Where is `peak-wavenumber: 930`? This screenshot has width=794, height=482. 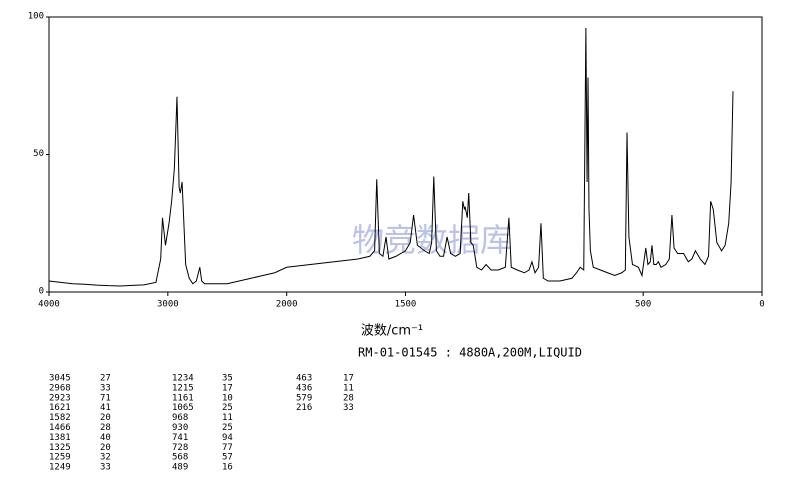
peak-wavenumber: 930 is located at coordinates (180, 428).